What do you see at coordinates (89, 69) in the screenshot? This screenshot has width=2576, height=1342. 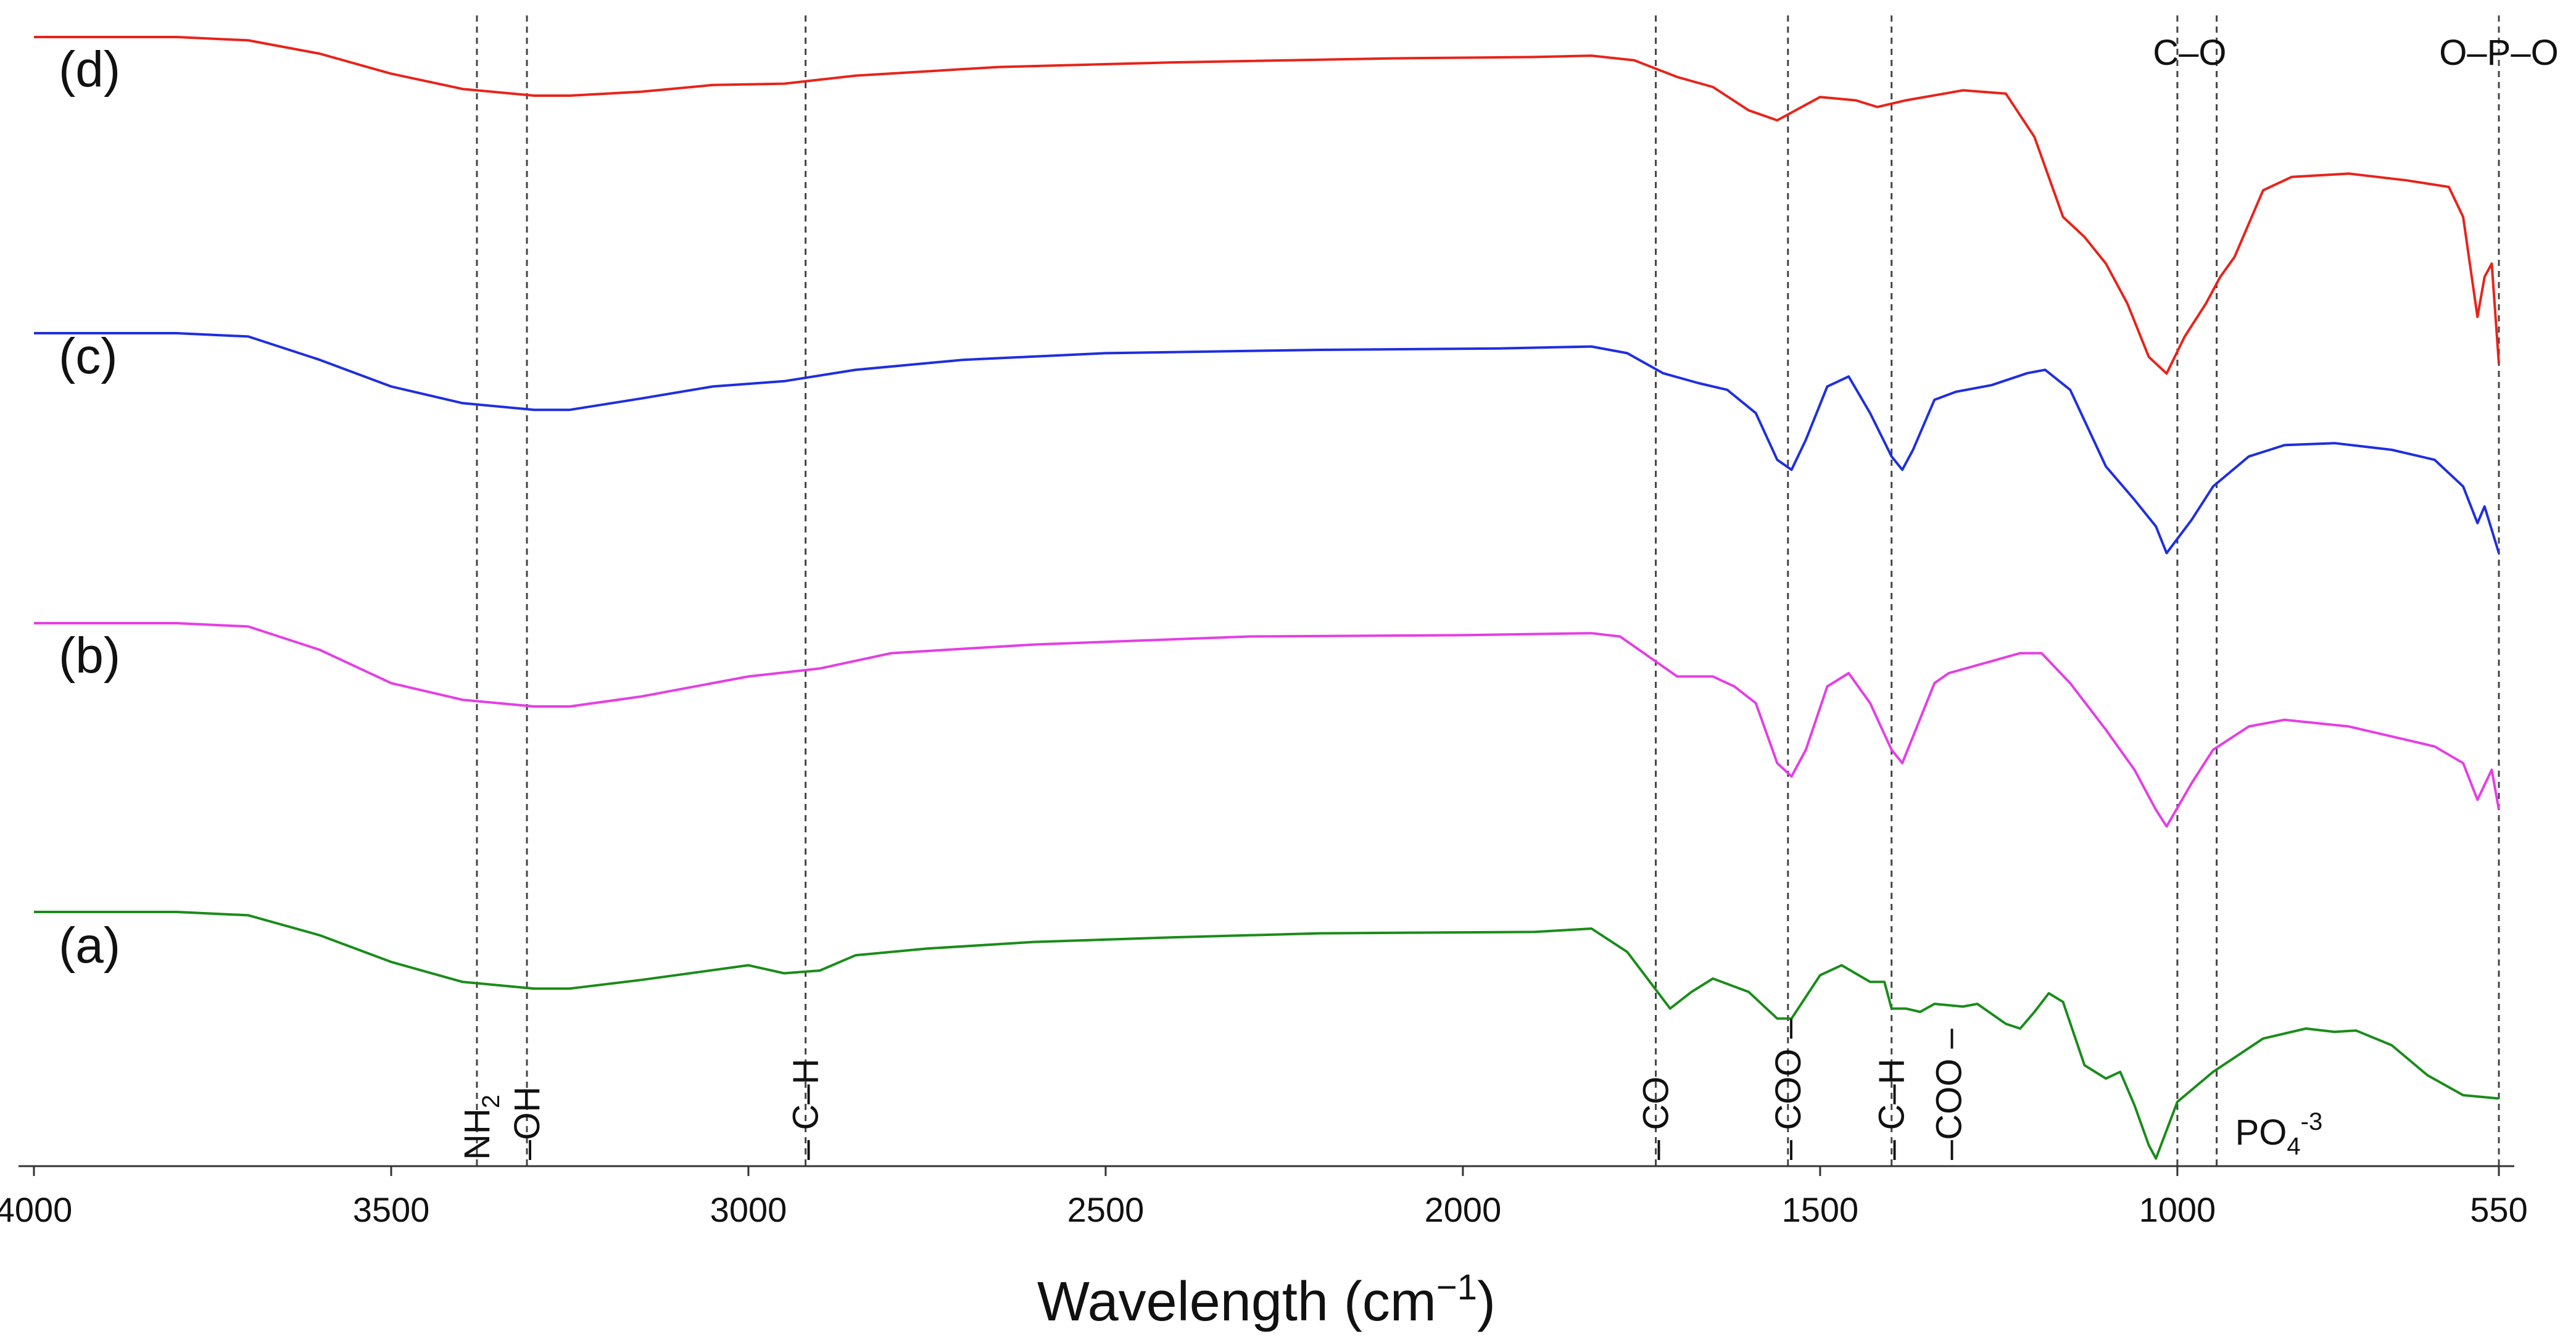 I see `series-label-d: (d)` at bounding box center [89, 69].